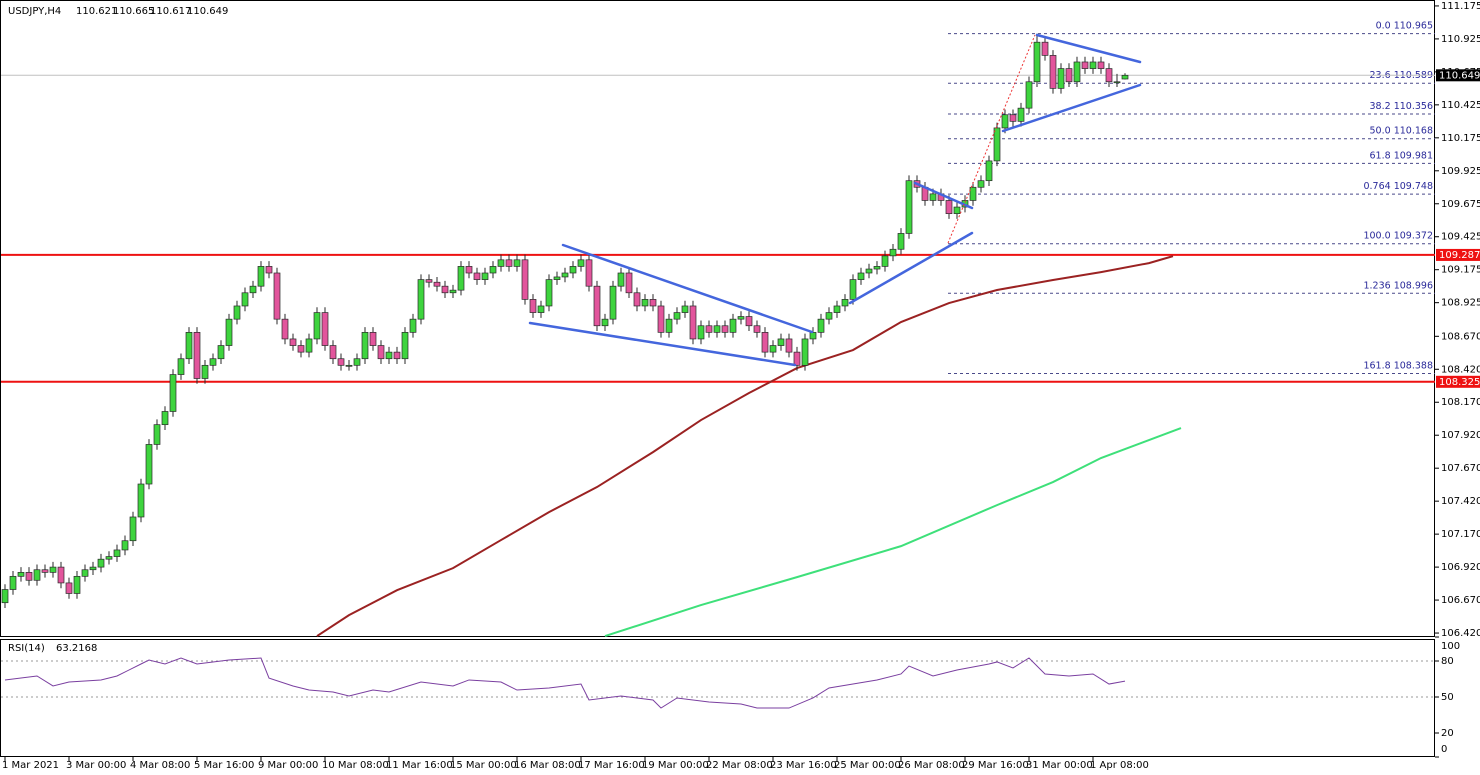  Describe the element at coordinates (1413, 130) in the screenshot. I see `fib-price: 110.168` at that location.